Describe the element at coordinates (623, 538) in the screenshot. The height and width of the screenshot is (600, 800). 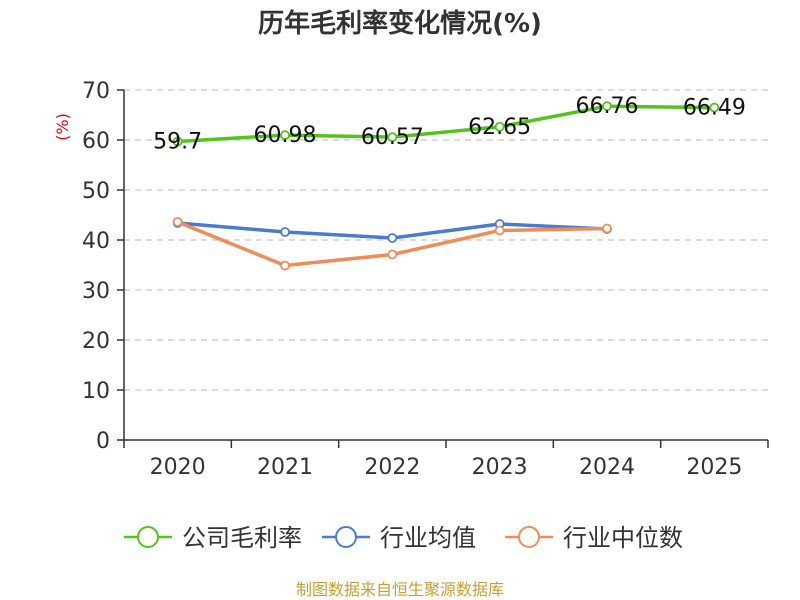
I see `legend-label: 行业中位数` at that location.